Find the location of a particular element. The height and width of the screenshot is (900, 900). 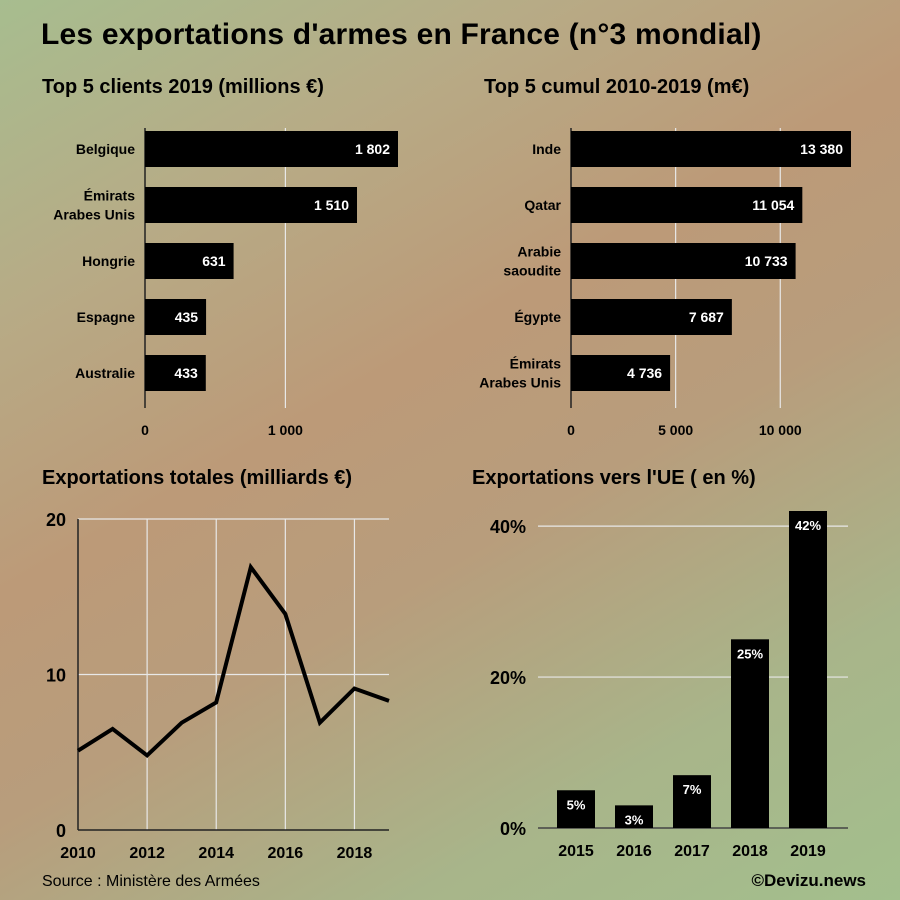

category-label: Australie is located at coordinates (105, 373).